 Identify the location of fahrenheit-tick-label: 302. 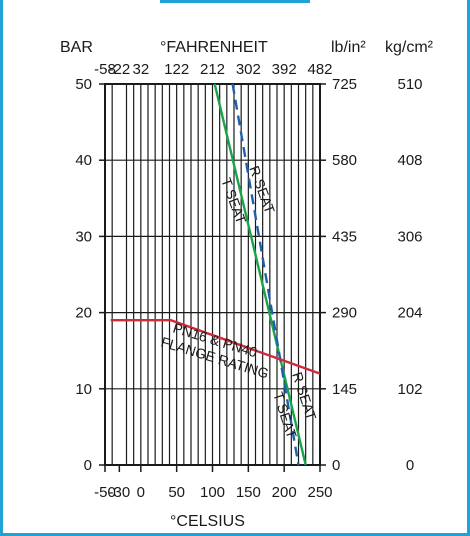
(248, 69).